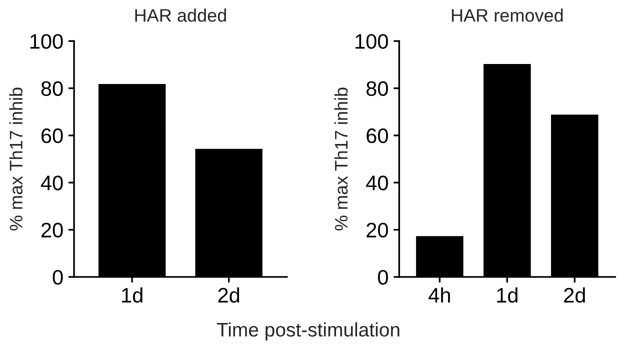  What do you see at coordinates (439, 294) in the screenshot?
I see `x-tick-label: 4h` at bounding box center [439, 294].